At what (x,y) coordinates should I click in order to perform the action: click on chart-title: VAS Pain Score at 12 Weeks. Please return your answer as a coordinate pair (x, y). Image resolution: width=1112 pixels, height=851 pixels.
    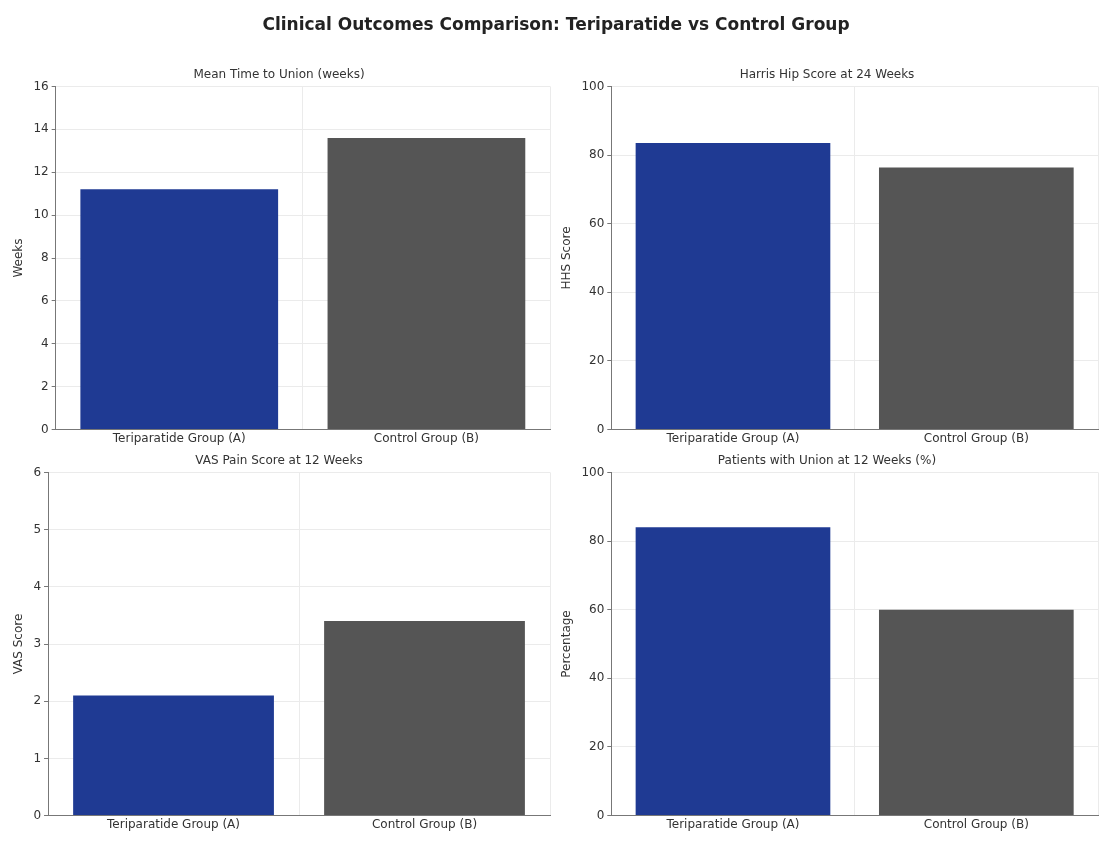
    Looking at the image, I should click on (279, 460).